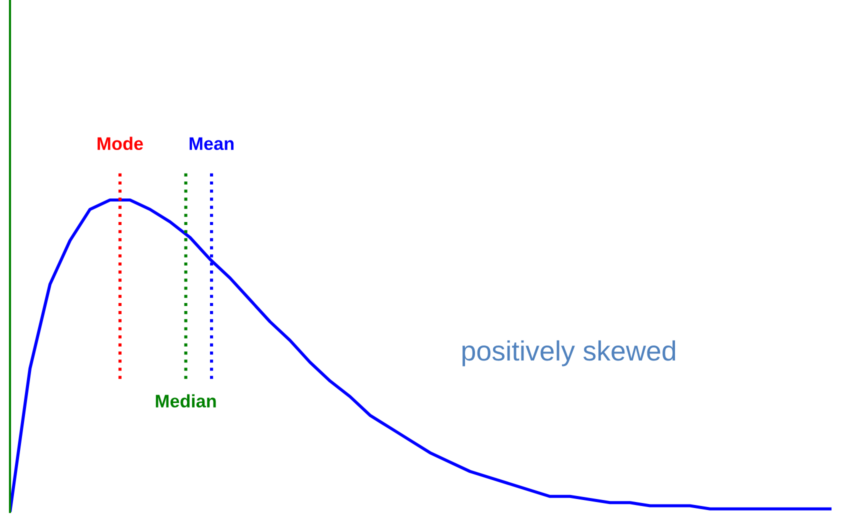  What do you see at coordinates (212, 143) in the screenshot?
I see `text: Mean` at bounding box center [212, 143].